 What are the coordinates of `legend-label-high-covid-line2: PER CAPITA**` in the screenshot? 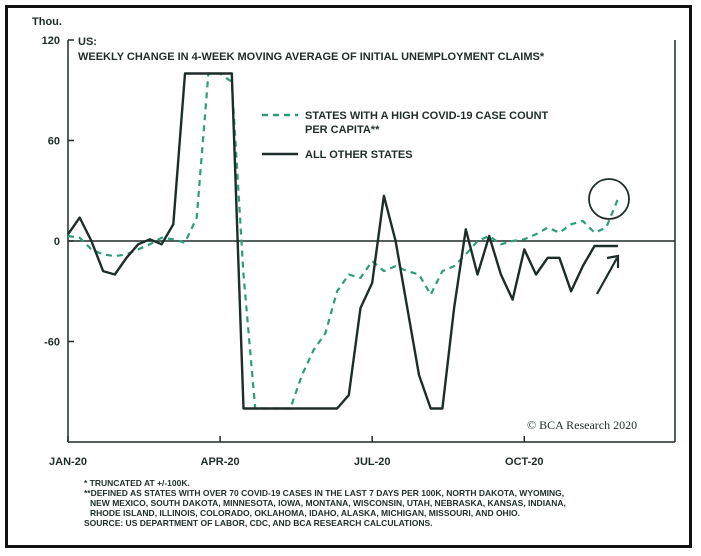 It's located at (342, 130).